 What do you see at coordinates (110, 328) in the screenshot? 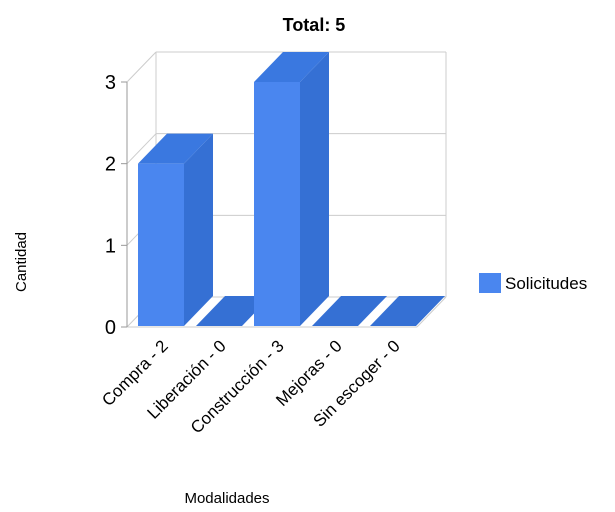
I see `y-tick-label: 0` at bounding box center [110, 328].